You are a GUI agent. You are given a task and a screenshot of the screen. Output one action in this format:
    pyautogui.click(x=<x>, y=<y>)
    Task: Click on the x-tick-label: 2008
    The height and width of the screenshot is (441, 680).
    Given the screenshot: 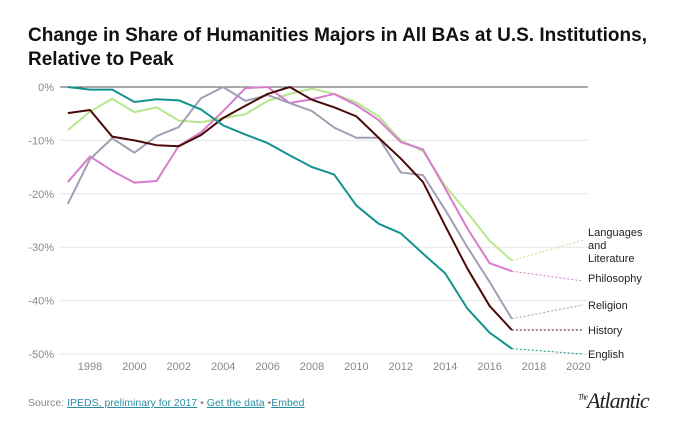 What is the action you would take?
    pyautogui.click(x=312, y=367)
    